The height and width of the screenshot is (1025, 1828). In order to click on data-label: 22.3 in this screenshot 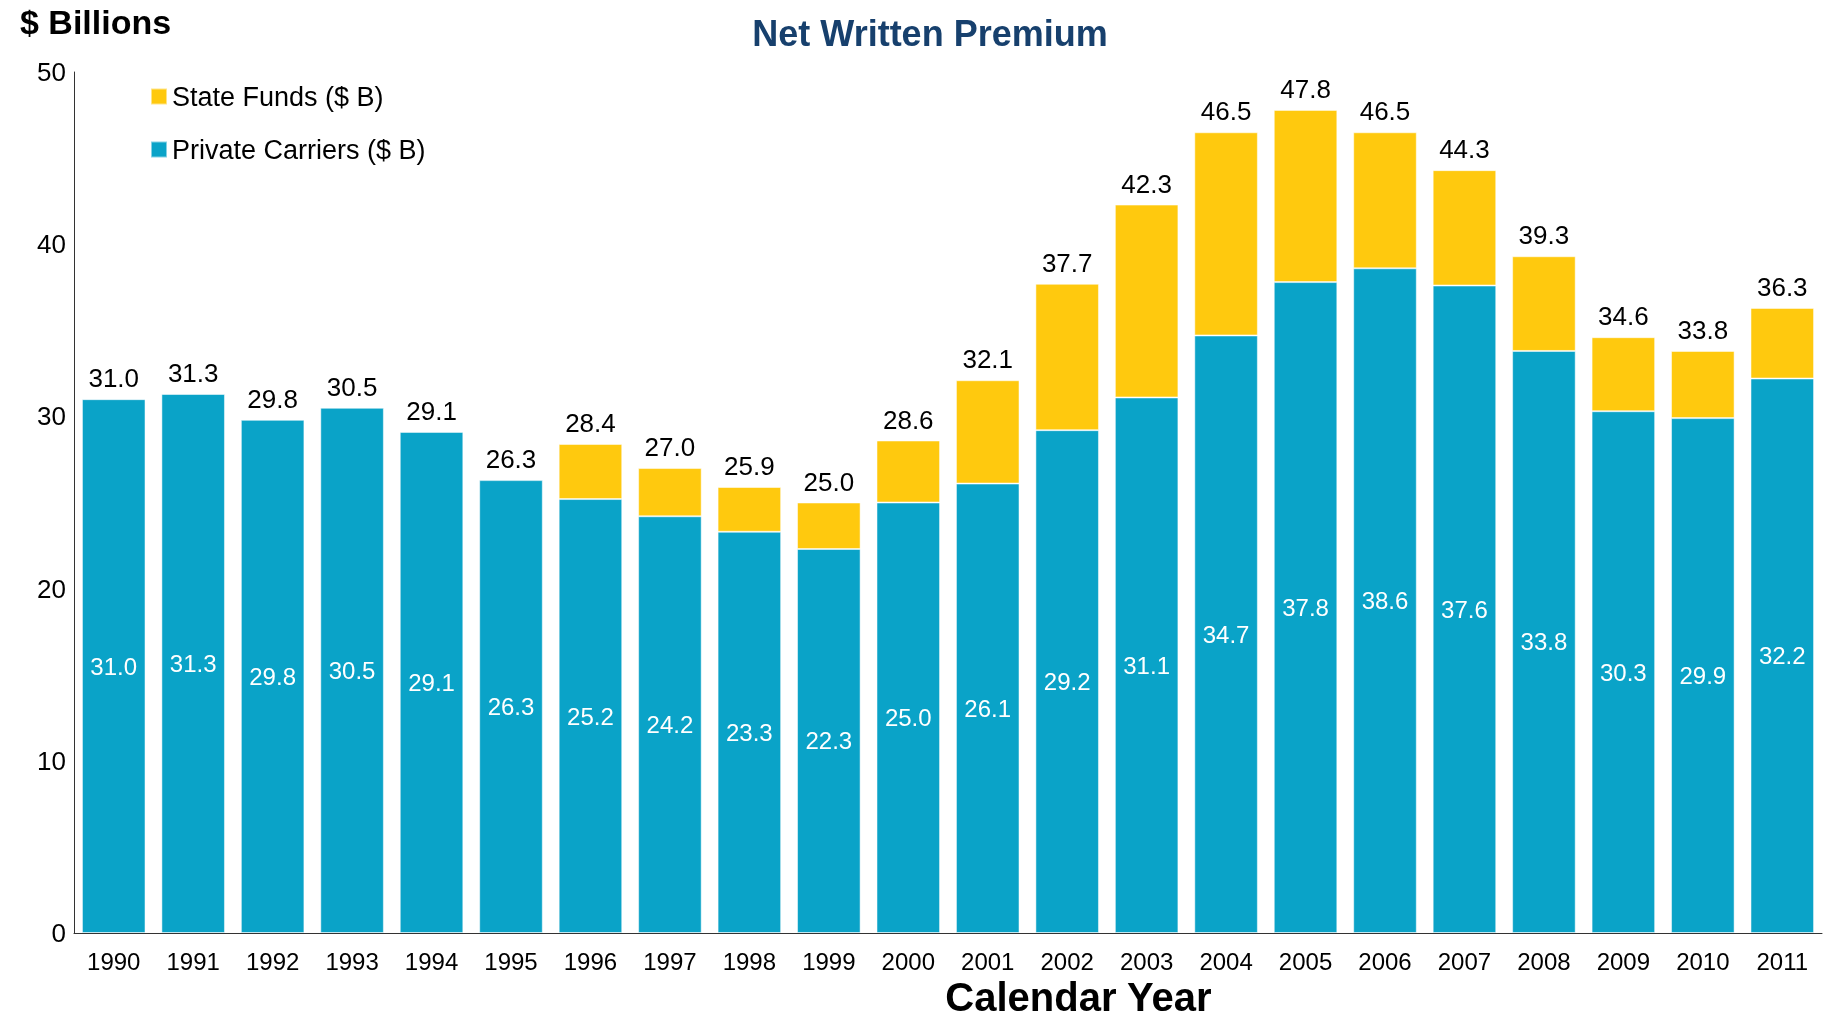, I will do `click(829, 741)`.